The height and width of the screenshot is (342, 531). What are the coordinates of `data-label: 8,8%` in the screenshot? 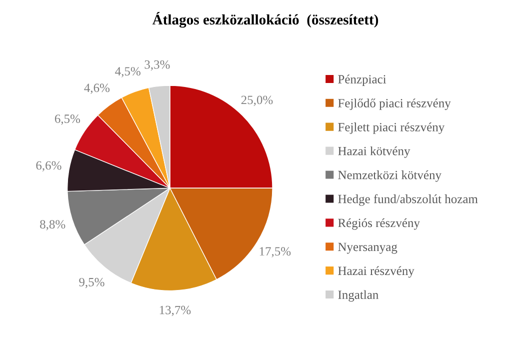 It's located at (53, 225).